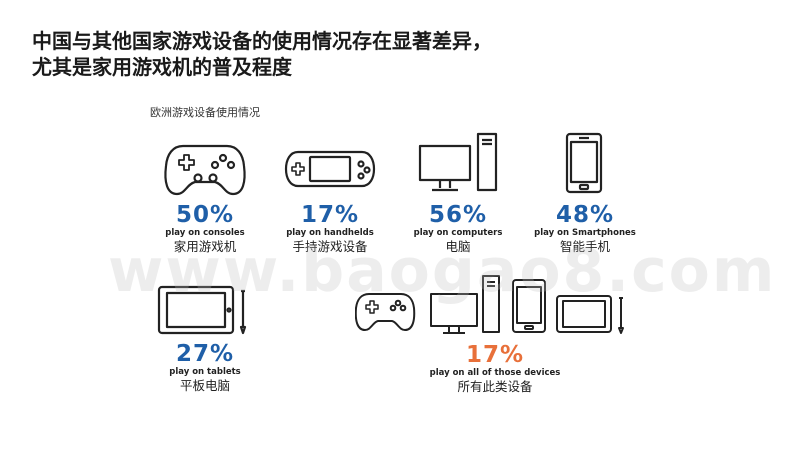 The height and width of the screenshot is (450, 800). I want to click on stat-label-cn: 智能手机, so click(584, 246).